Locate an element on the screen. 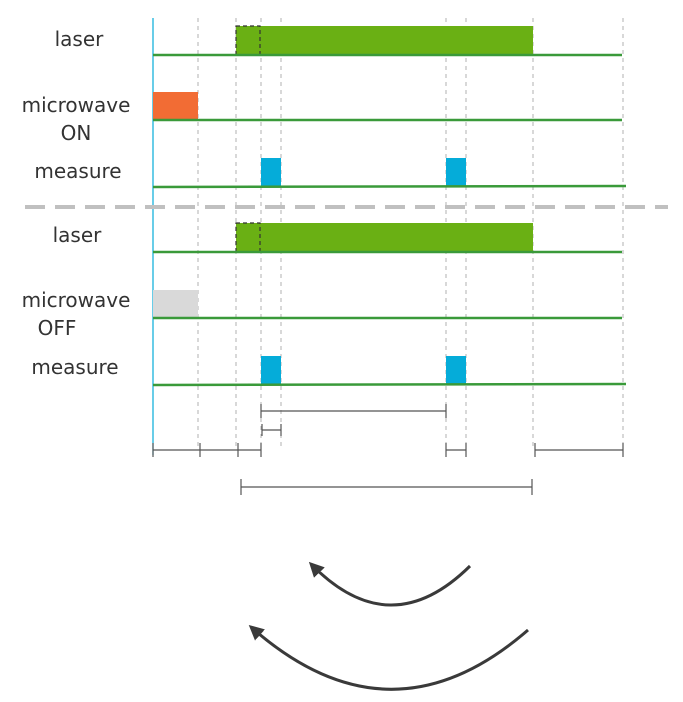 This screenshot has width=683, height=702. measure-separation-bracket is located at coordinates (353, 411).